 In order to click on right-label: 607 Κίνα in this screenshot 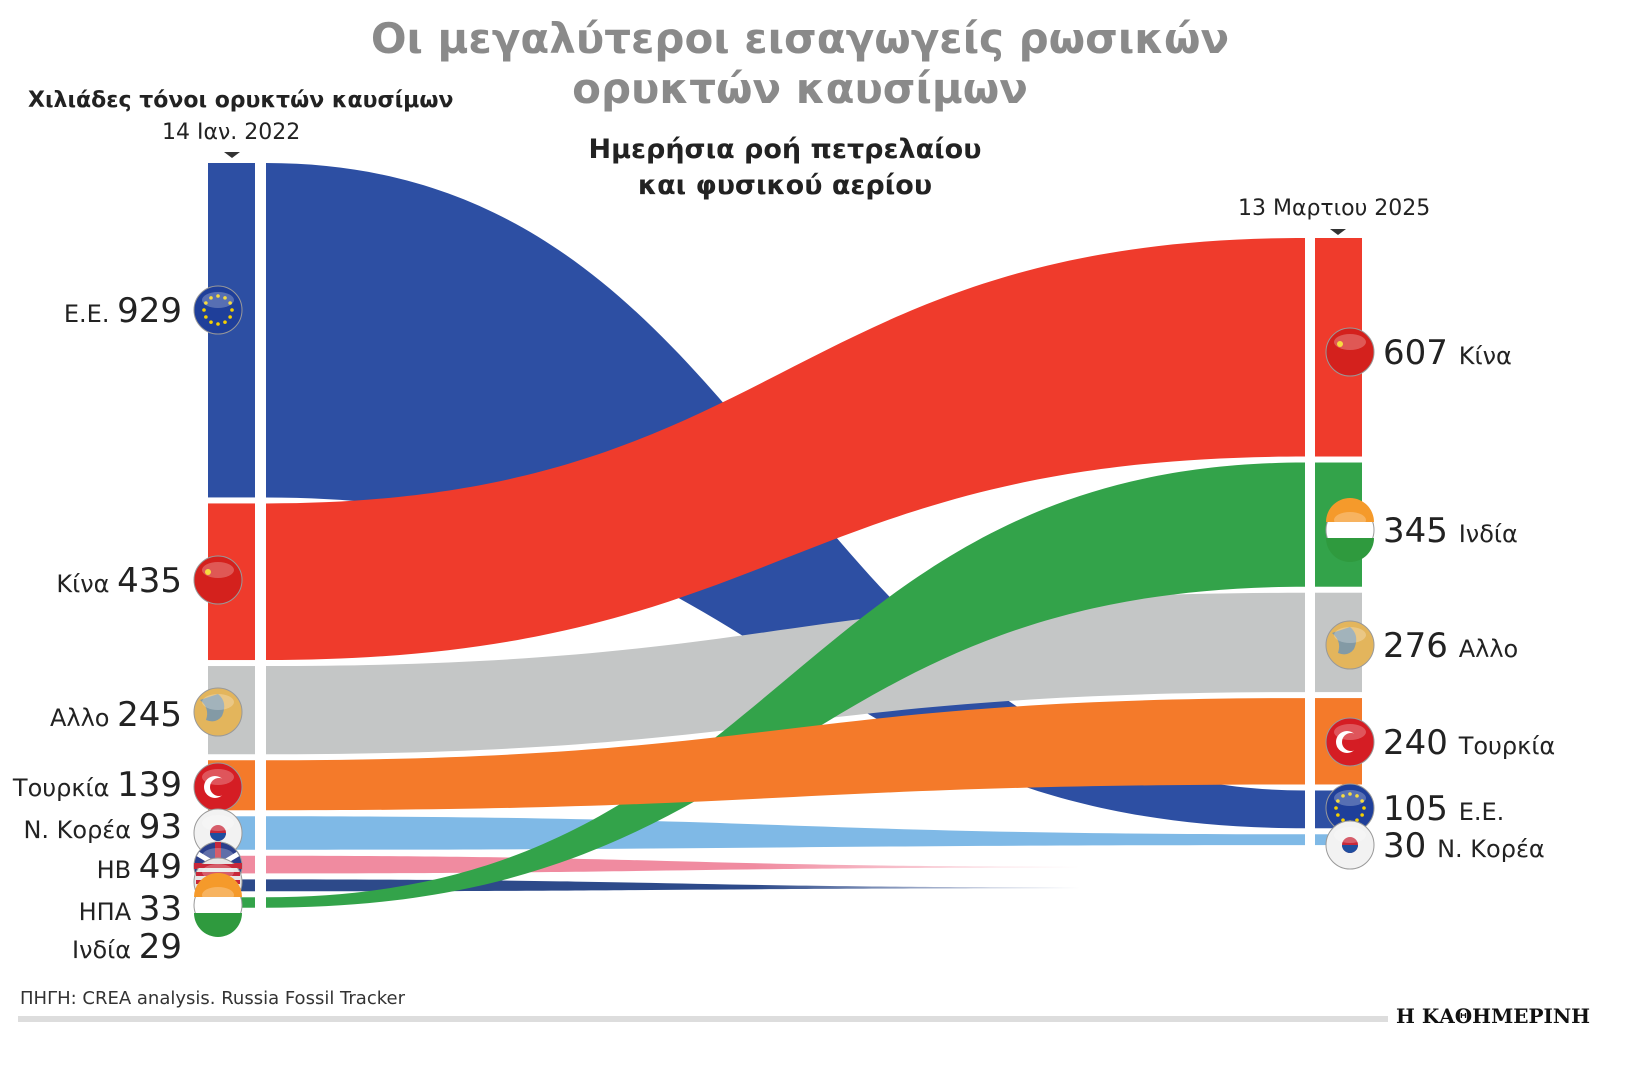, I will do `click(1447, 353)`.